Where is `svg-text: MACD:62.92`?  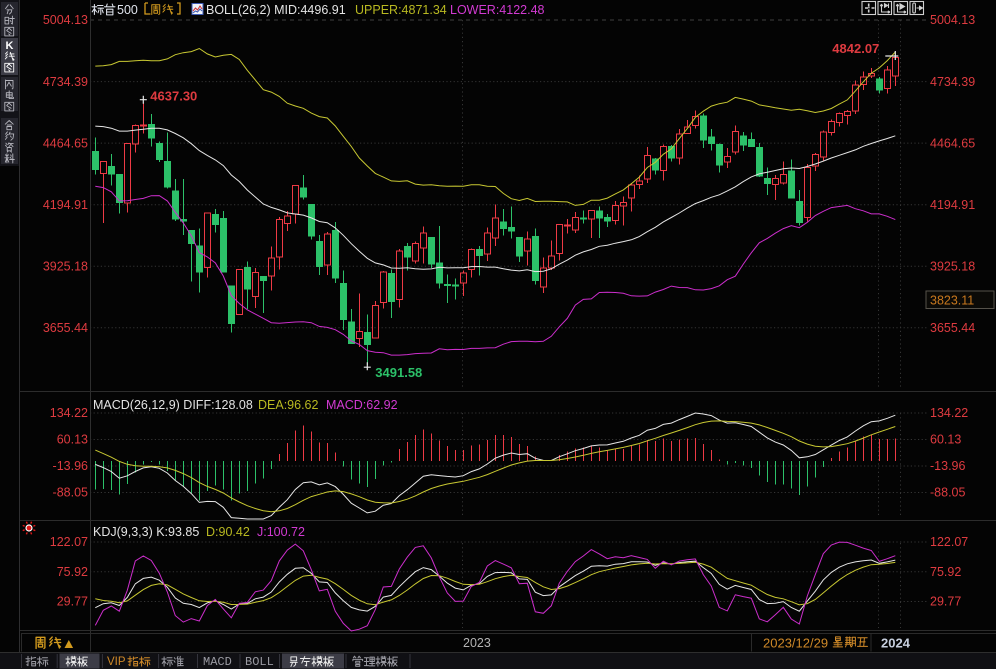
svg-text: MACD:62.92 is located at coordinates (362, 405).